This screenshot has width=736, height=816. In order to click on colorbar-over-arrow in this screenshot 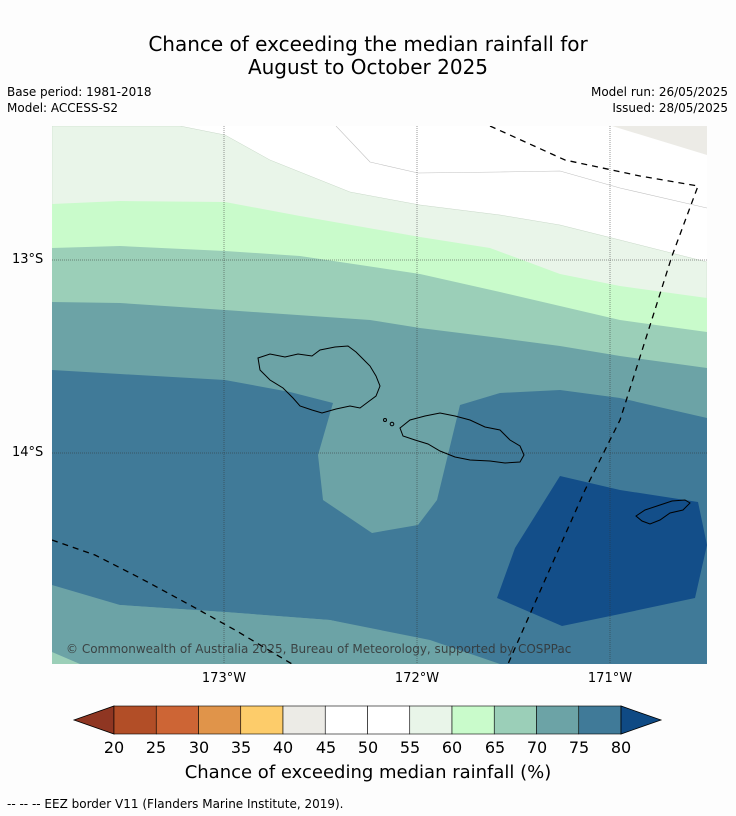, I will do `click(641, 720)`.